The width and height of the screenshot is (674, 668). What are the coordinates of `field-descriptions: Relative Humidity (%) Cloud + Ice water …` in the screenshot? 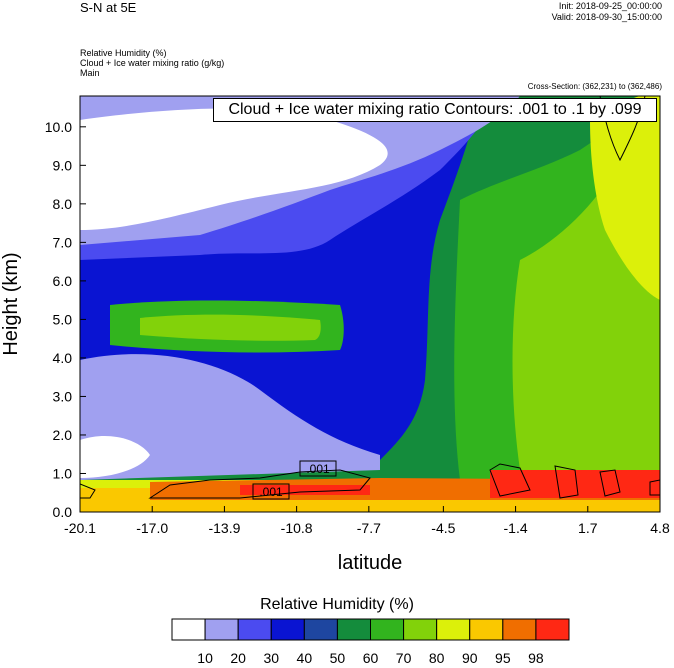 It's located at (152, 63).